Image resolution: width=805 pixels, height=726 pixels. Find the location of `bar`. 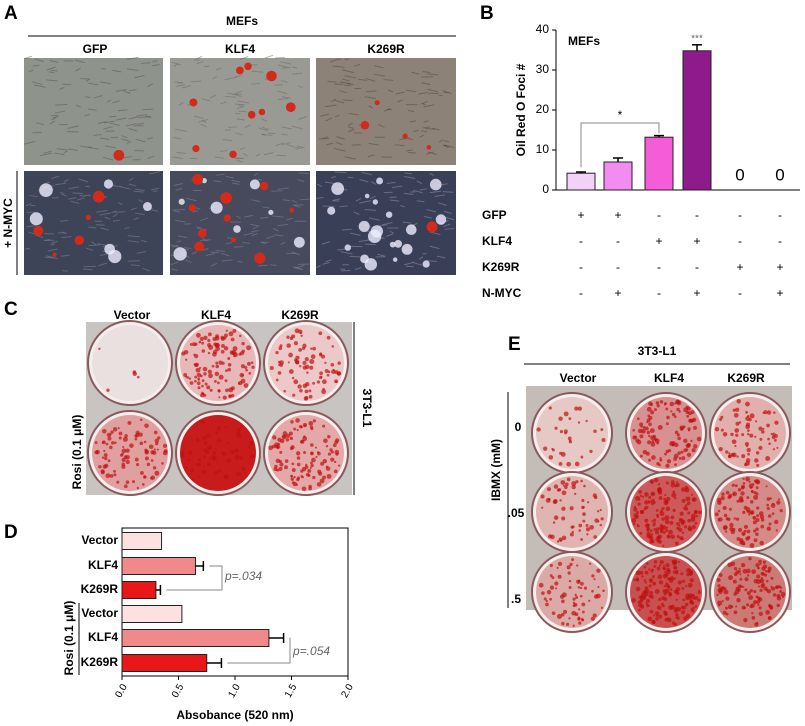

bar is located at coordinates (697, 120).